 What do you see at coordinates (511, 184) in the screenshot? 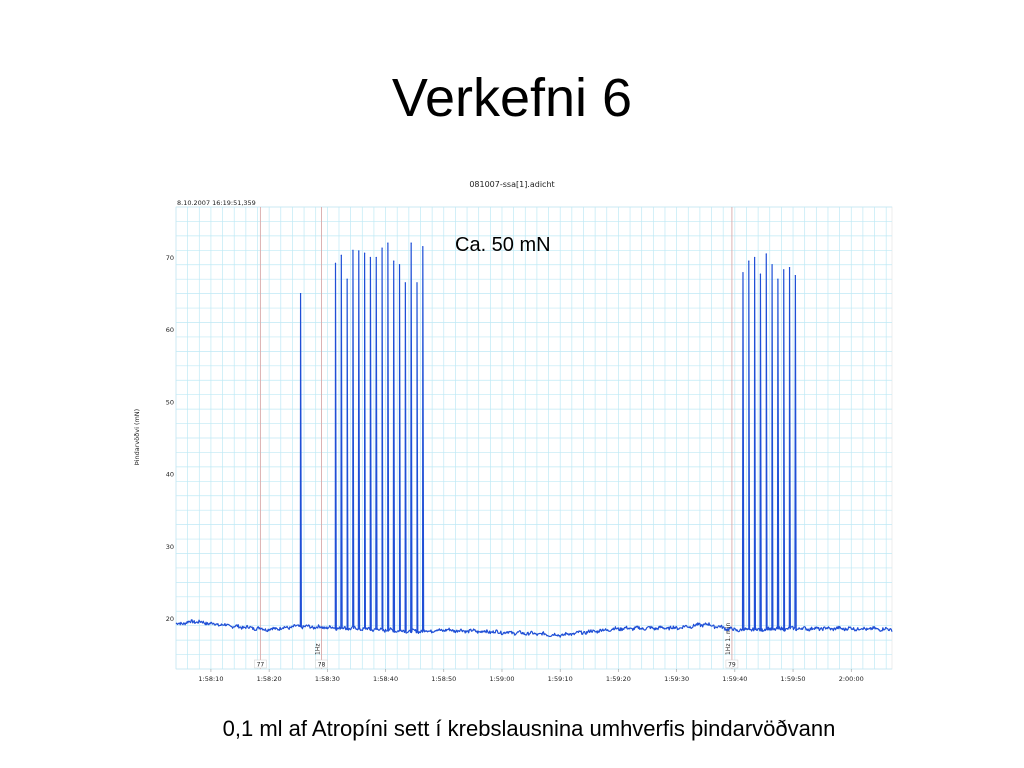
I see `chart-file-title: 081007-ssa[1].adicht` at bounding box center [511, 184].